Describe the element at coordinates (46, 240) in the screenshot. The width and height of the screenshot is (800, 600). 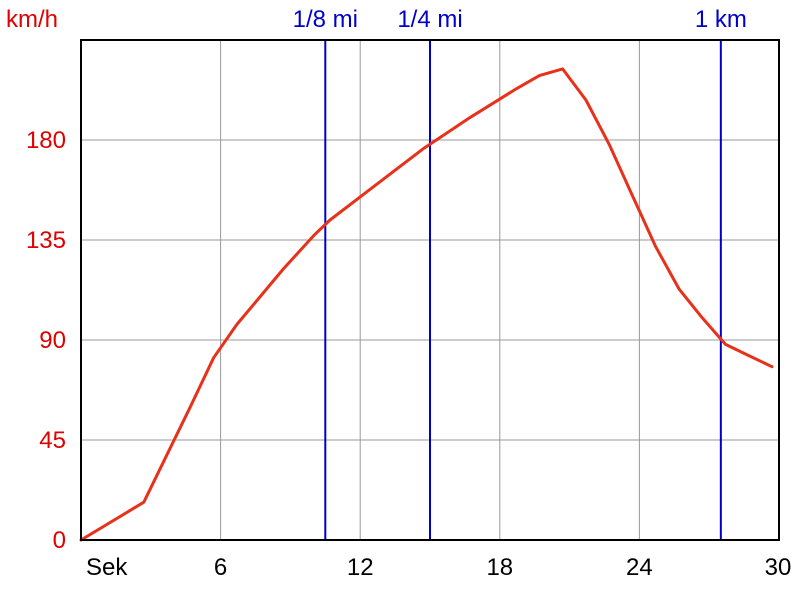
I see `y-tick-label-135: 135` at that location.